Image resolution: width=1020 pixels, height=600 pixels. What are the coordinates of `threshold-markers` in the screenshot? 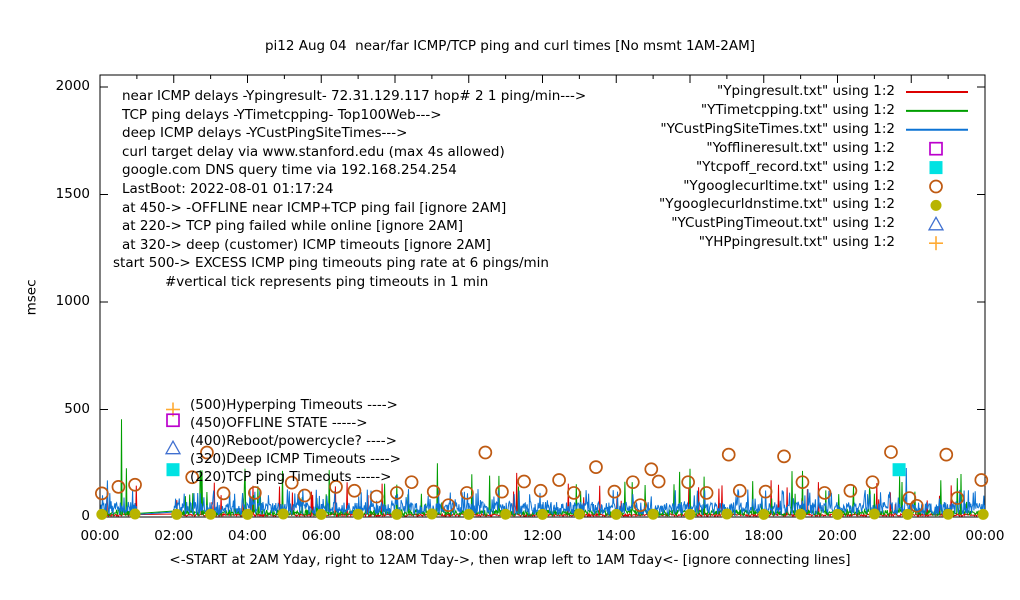 It's located at (173, 439).